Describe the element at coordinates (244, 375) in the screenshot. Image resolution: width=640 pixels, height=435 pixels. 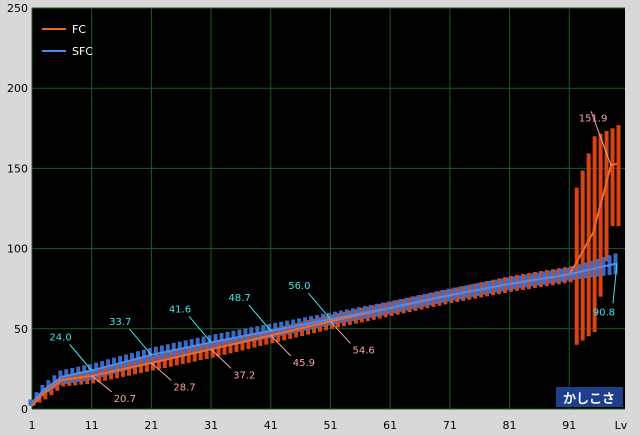
I see `fc-annotation-label: 37.2` at that location.